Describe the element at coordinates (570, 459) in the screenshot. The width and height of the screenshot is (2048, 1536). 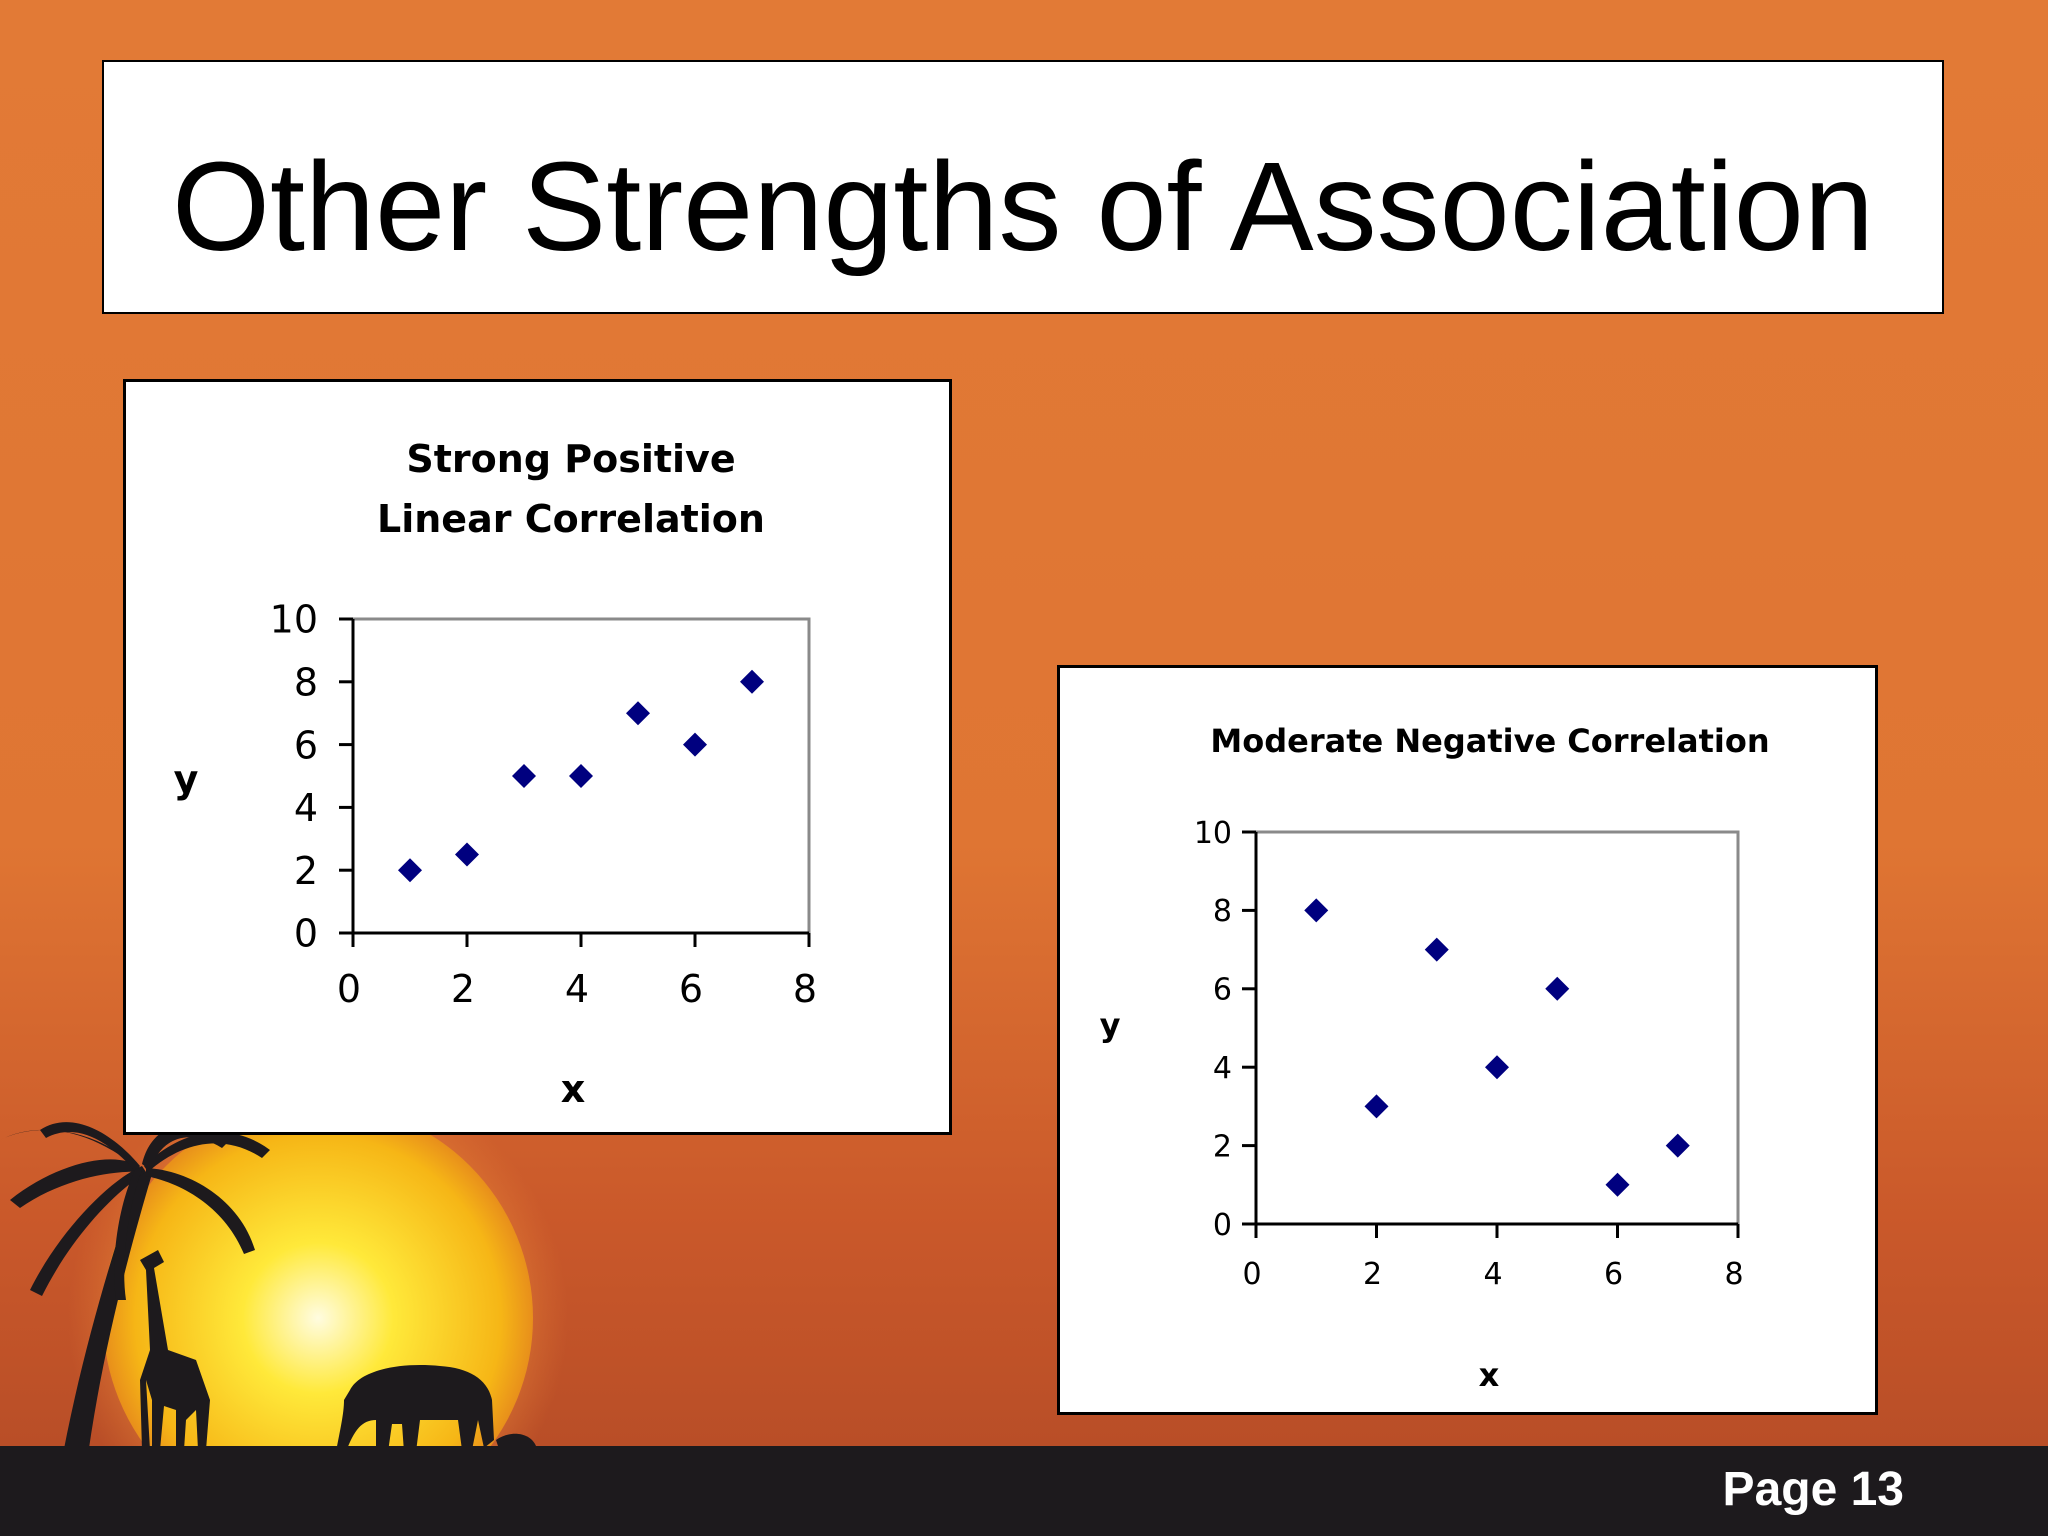
I see `chart-title-line: Strong Positive` at that location.